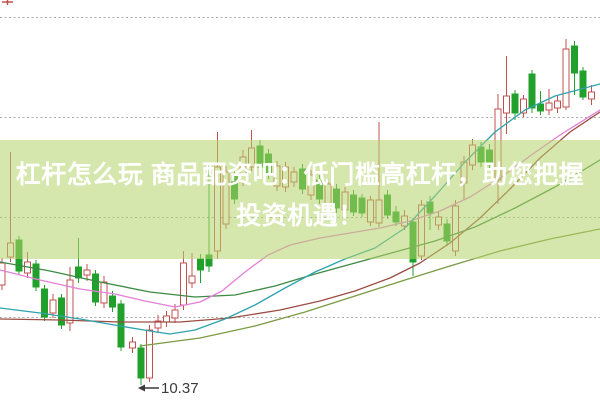 The image size is (600, 401). What do you see at coordinates (180, 388) in the screenshot?
I see `low-price-label: 10.37` at bounding box center [180, 388].